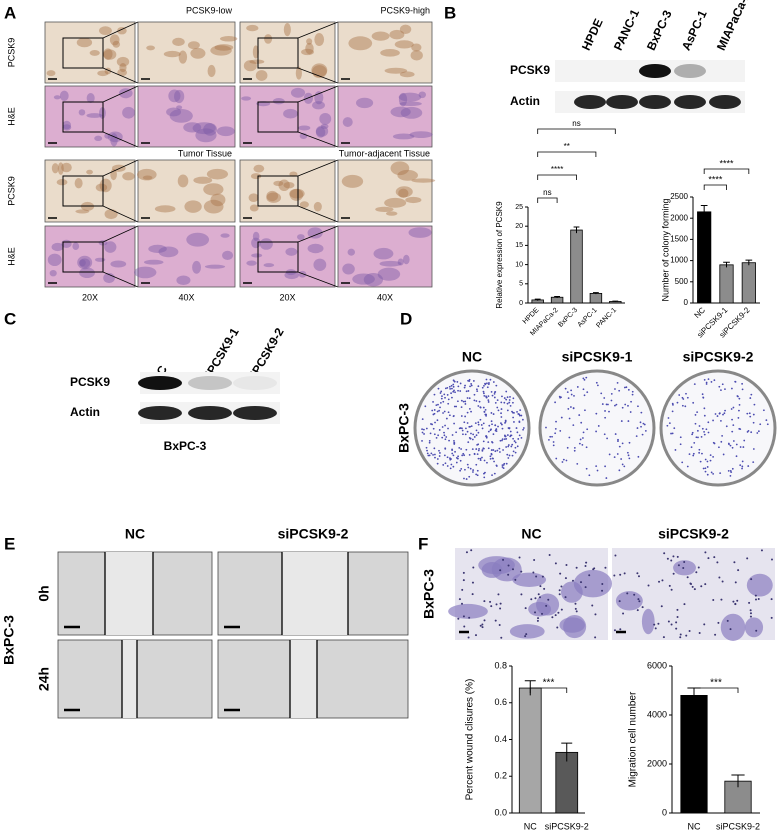 This screenshot has height=840, width=778. I want to click on significance-label: ***, so click(716, 683).